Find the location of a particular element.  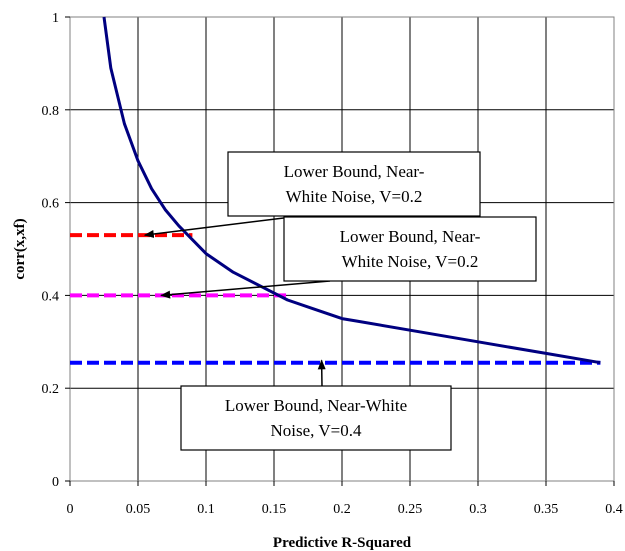

x-tick-label: 0.2 is located at coordinates (342, 509).